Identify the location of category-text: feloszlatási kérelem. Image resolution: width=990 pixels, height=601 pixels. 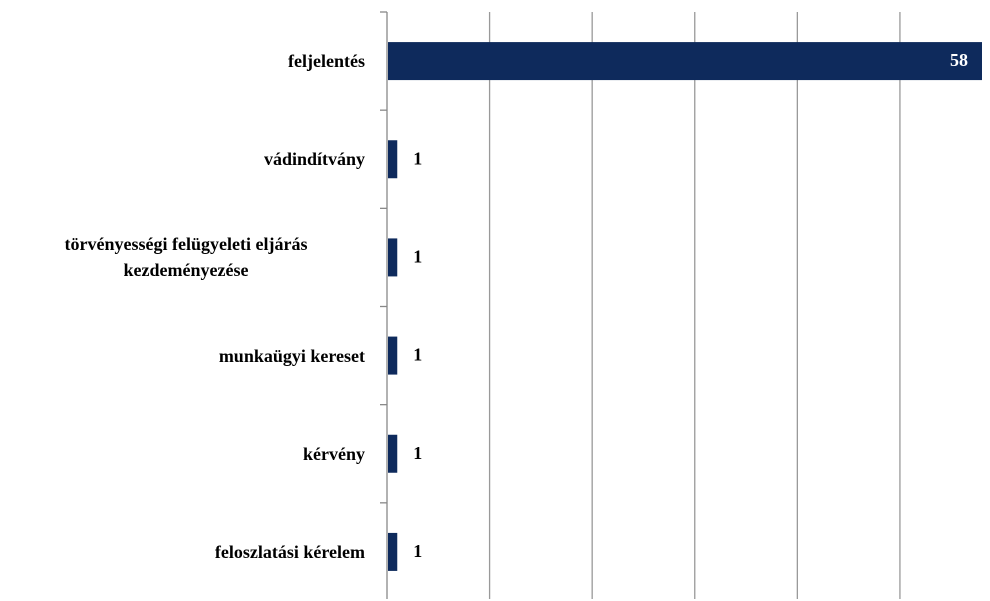
(289, 551).